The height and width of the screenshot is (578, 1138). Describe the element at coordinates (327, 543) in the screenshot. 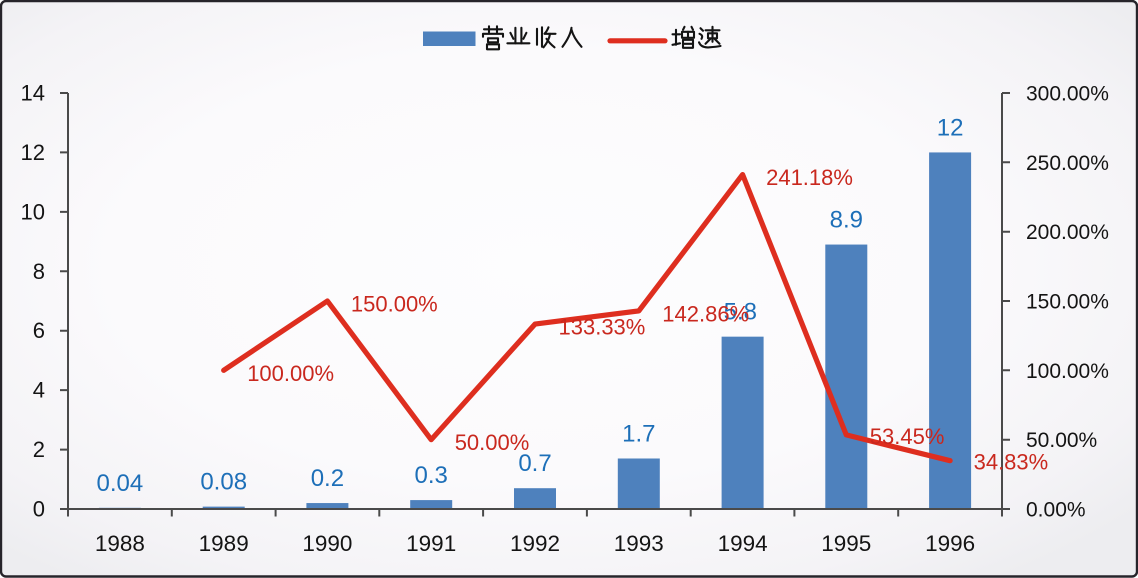

I see `svg-text: 1990` at that location.